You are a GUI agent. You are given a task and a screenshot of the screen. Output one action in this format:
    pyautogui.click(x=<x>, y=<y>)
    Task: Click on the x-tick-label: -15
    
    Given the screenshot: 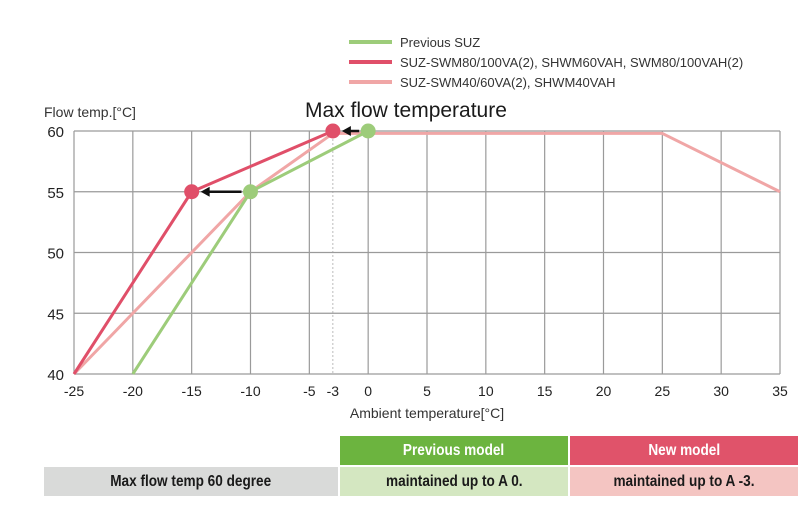 What is the action you would take?
    pyautogui.click(x=192, y=391)
    